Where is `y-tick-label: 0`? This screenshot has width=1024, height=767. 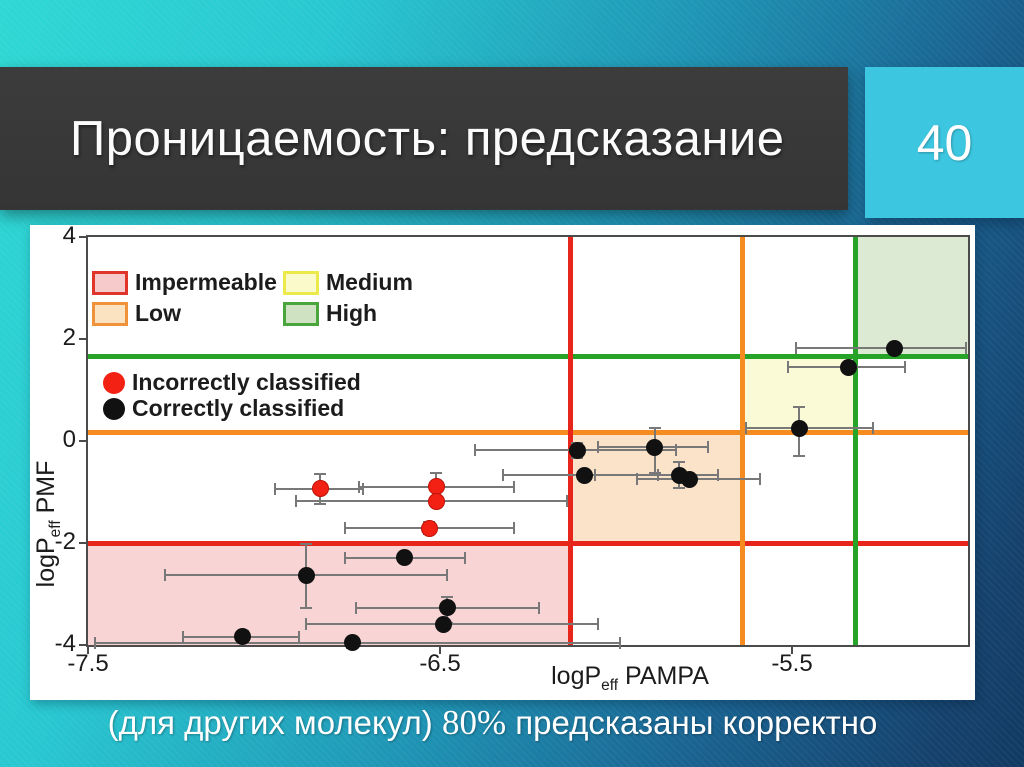 y-tick-label: 0 is located at coordinates (69, 439).